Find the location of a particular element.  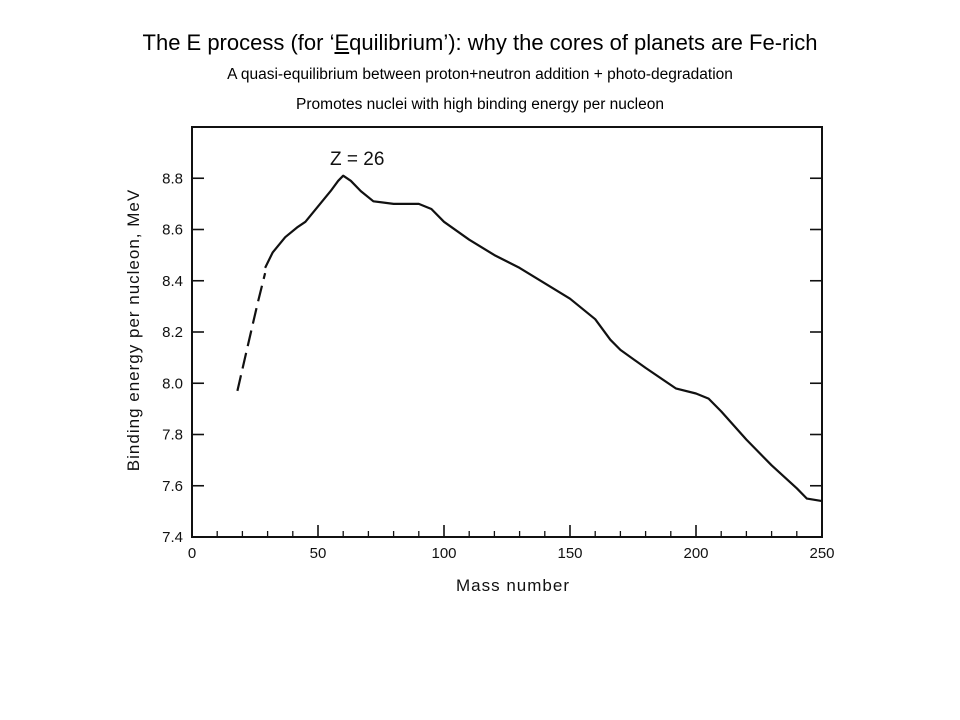

x-tick-label: 50 is located at coordinates (318, 553).